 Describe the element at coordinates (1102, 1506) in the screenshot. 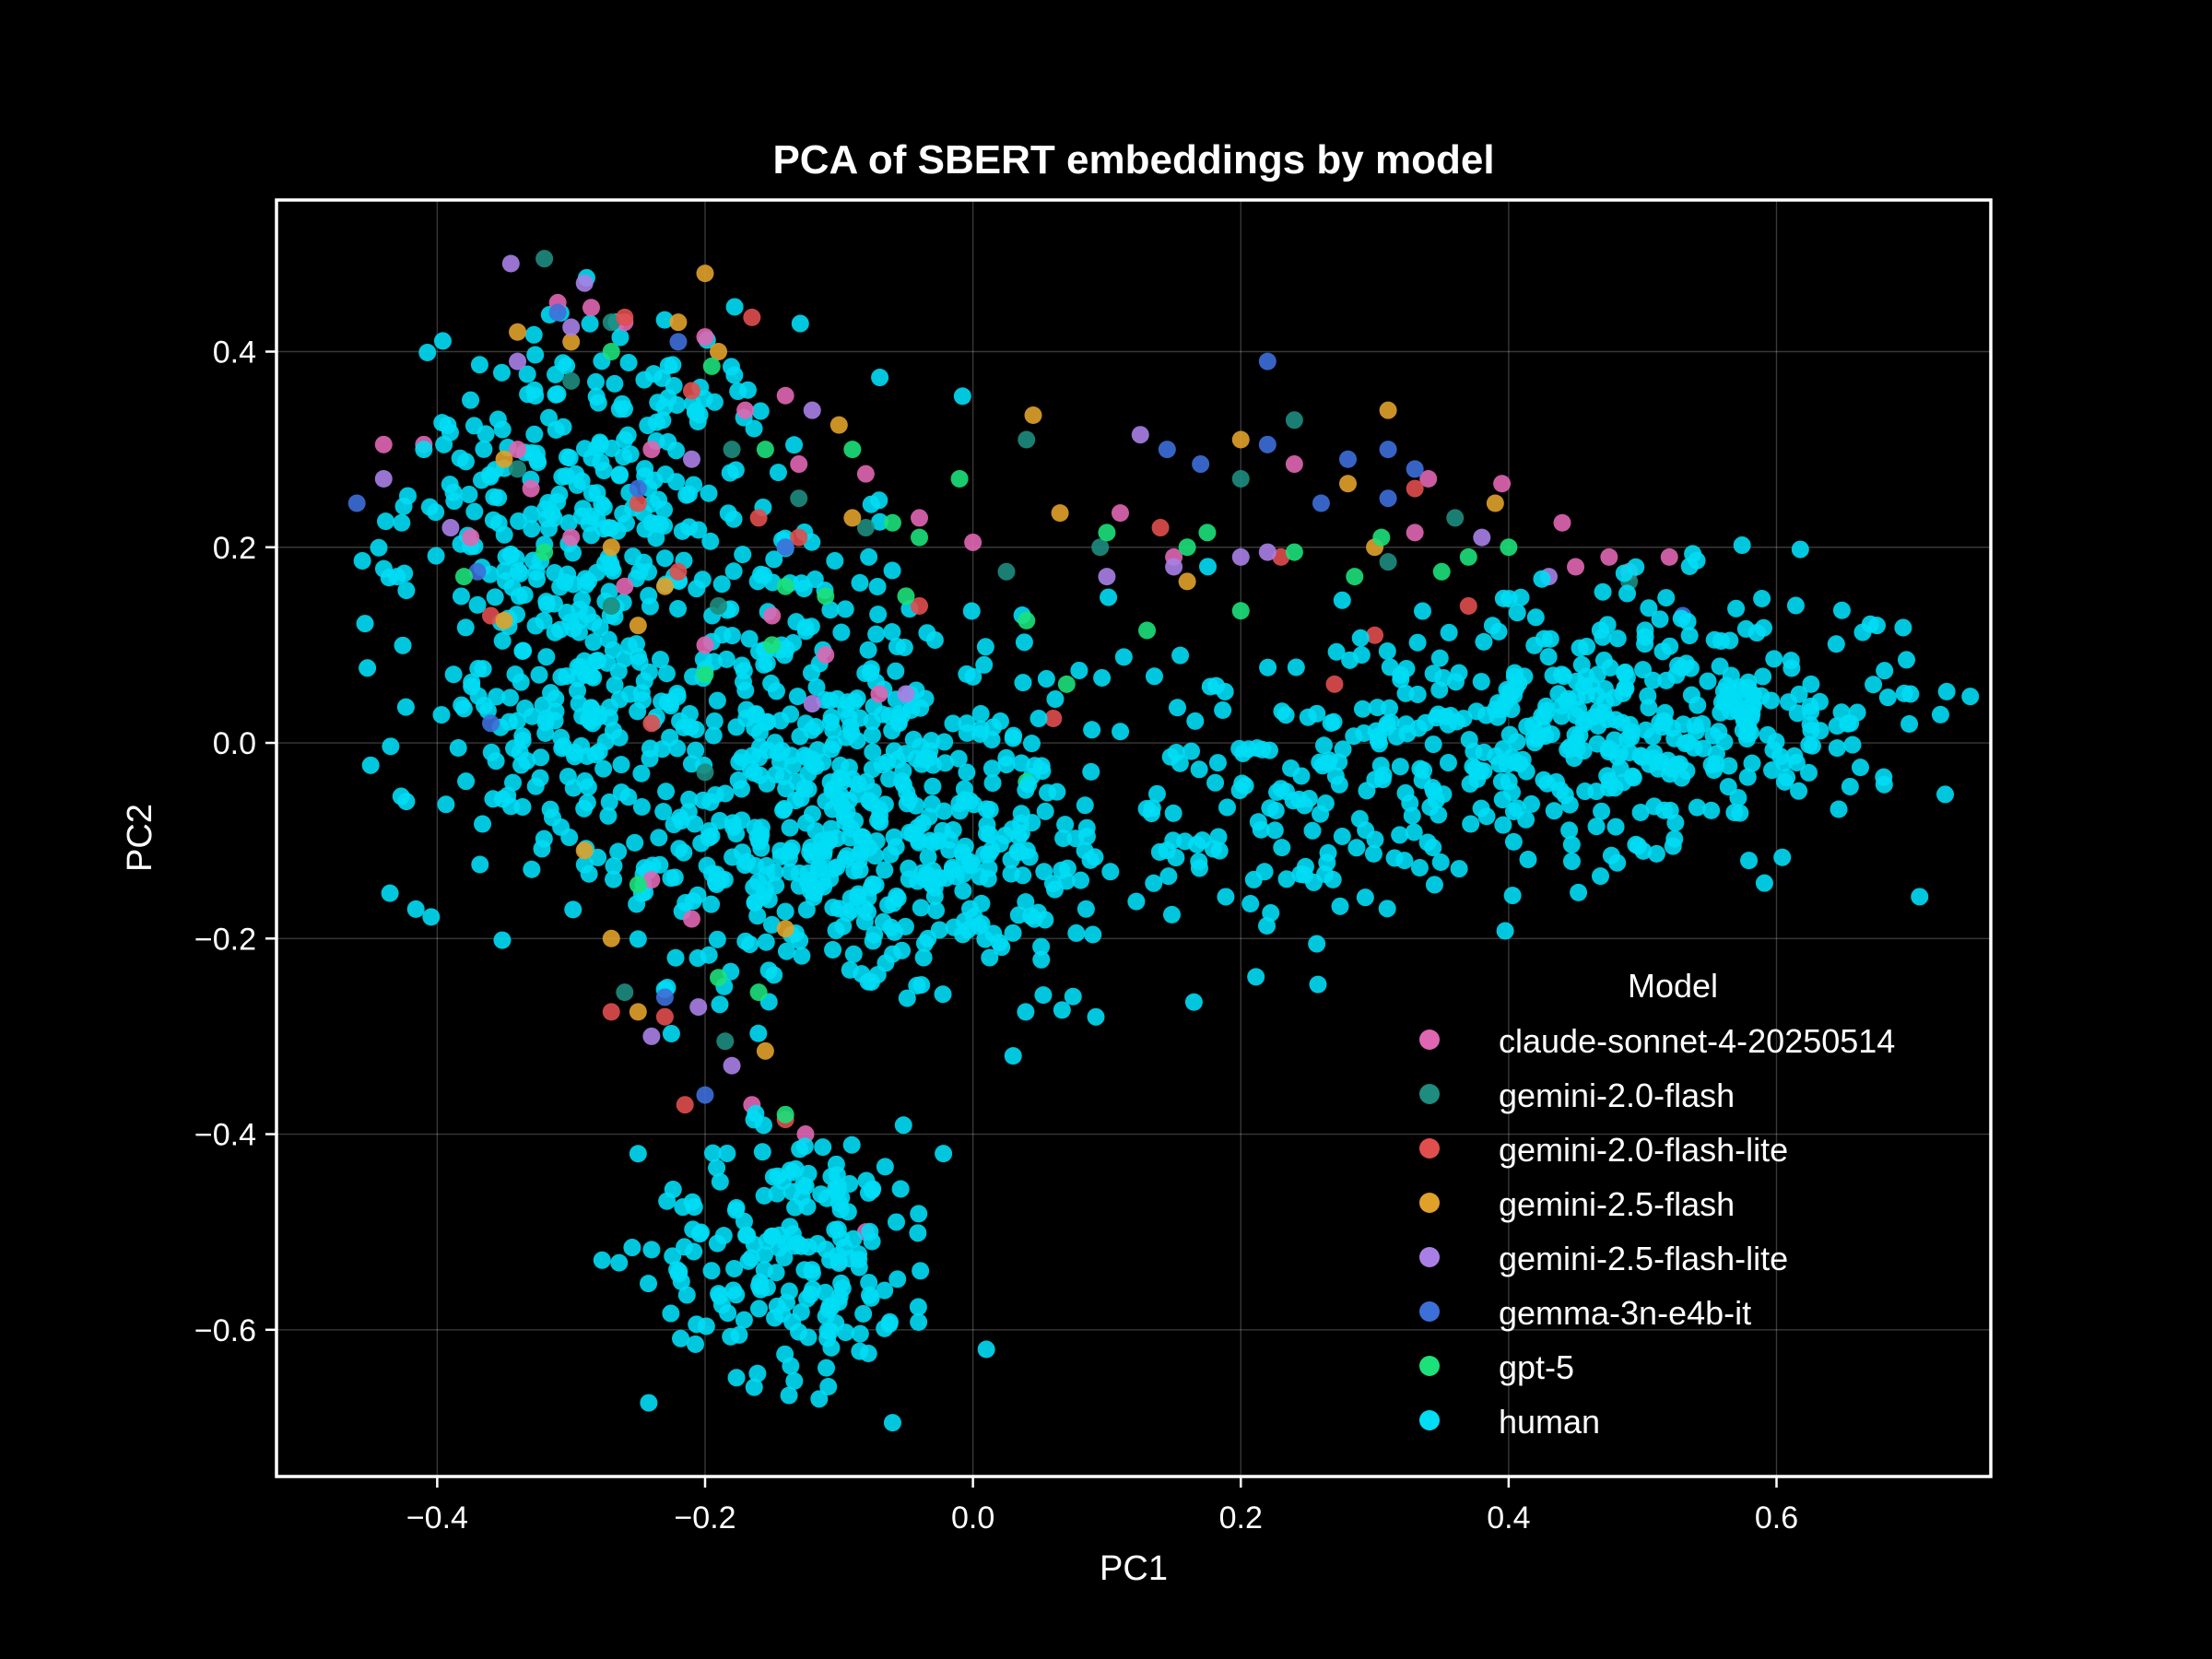

I see `x-axis-ticks: −0.4 −0.2 0.0 0.2 0.4 0.6` at that location.